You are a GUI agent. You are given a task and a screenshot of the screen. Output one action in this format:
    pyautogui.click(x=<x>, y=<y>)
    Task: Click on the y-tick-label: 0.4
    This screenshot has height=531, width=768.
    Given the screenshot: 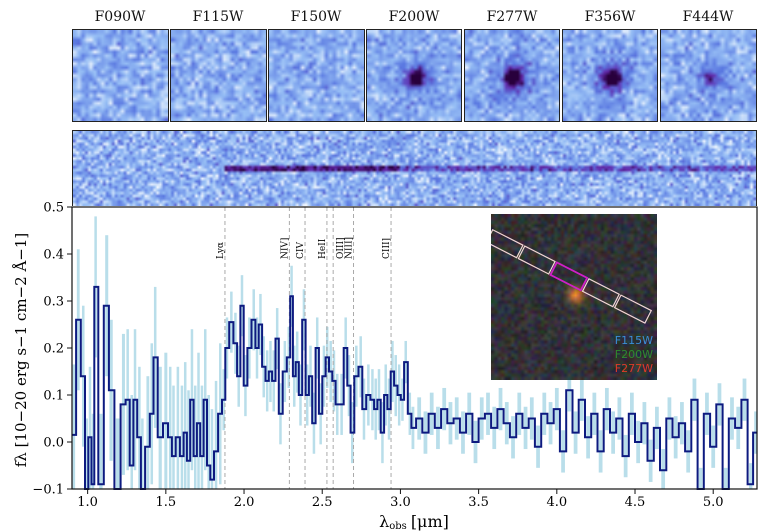 What is the action you would take?
    pyautogui.click(x=53, y=255)
    